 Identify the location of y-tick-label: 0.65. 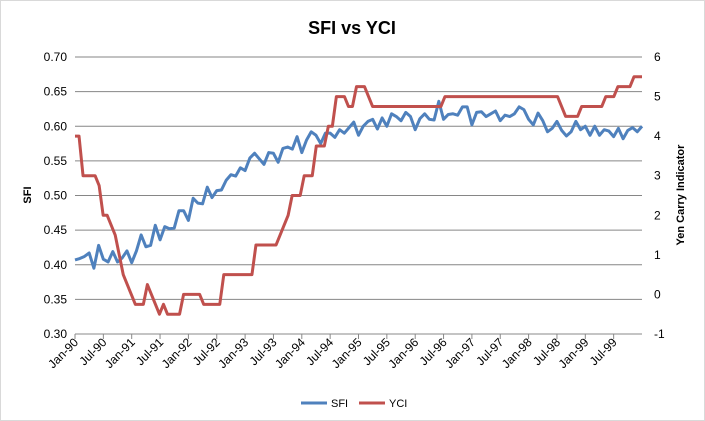
(56, 92).